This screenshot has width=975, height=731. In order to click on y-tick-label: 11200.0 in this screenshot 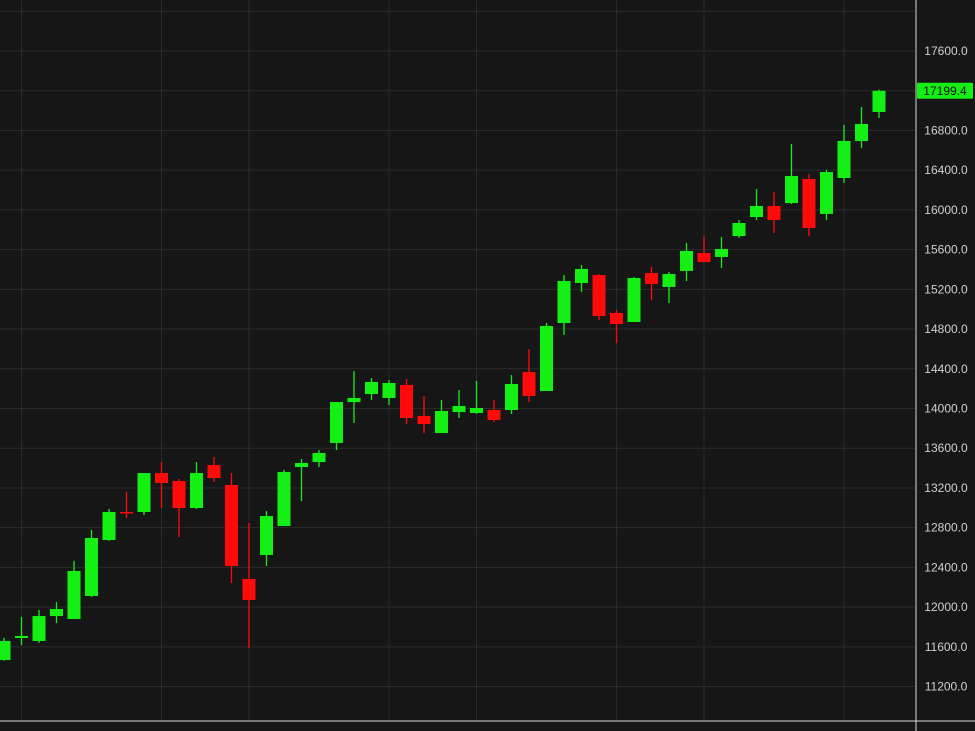, I will do `click(946, 687)`.